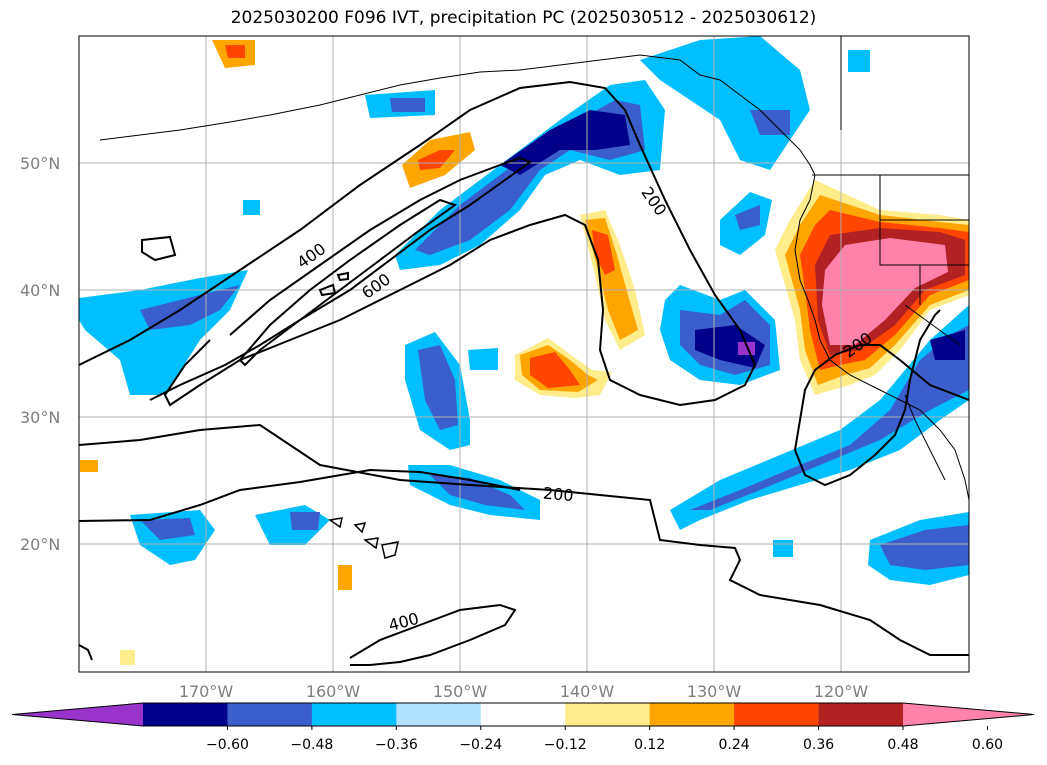 The image size is (1047, 765). What do you see at coordinates (40, 290) in the screenshot?
I see `lat-label-40n: 40°N` at bounding box center [40, 290].